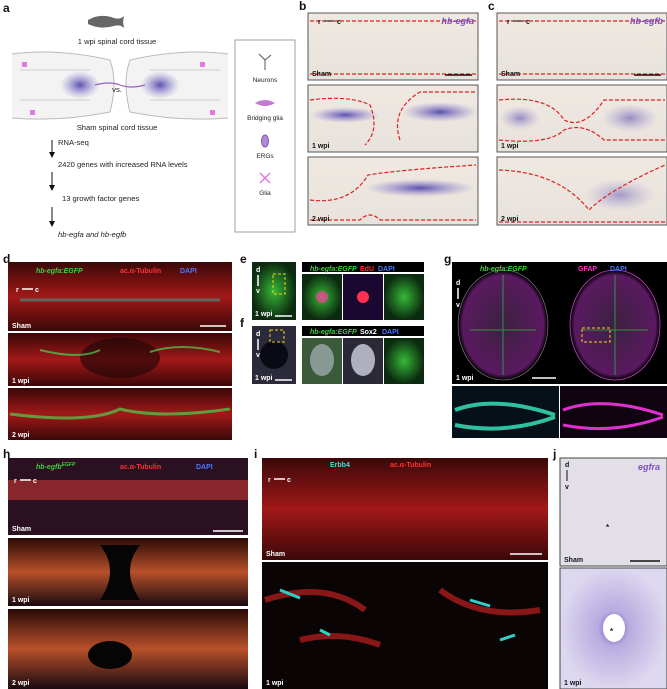 The image size is (667, 689). What do you see at coordinates (255, 454) in the screenshot?
I see `panel-letter: i` at bounding box center [255, 454].